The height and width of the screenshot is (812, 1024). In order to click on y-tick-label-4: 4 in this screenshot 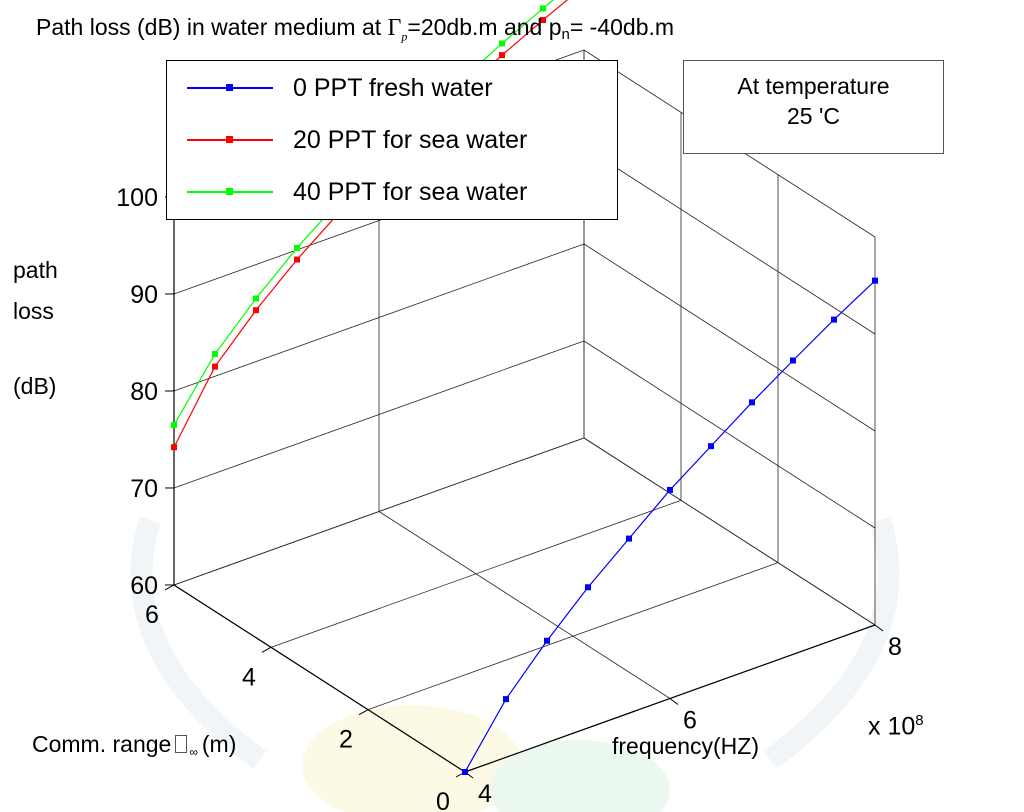, I will do `click(249, 677)`.